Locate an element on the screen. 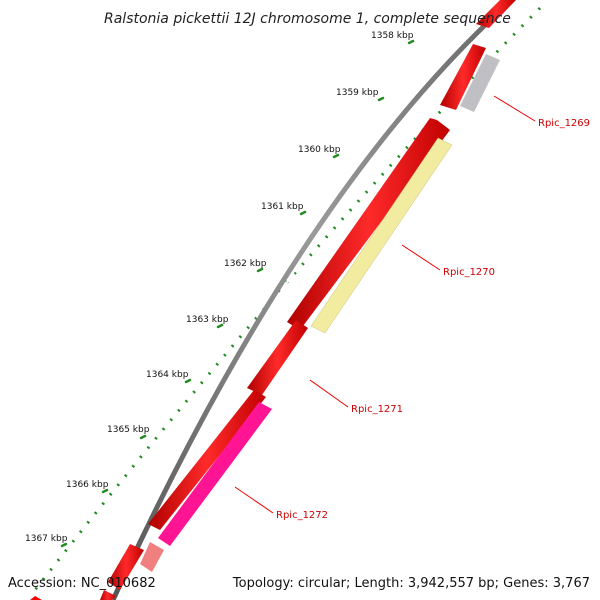 Image resolution: width=600 pixels, height=600 pixels. tick-label-1361: 1361 kbp is located at coordinates (282, 207).